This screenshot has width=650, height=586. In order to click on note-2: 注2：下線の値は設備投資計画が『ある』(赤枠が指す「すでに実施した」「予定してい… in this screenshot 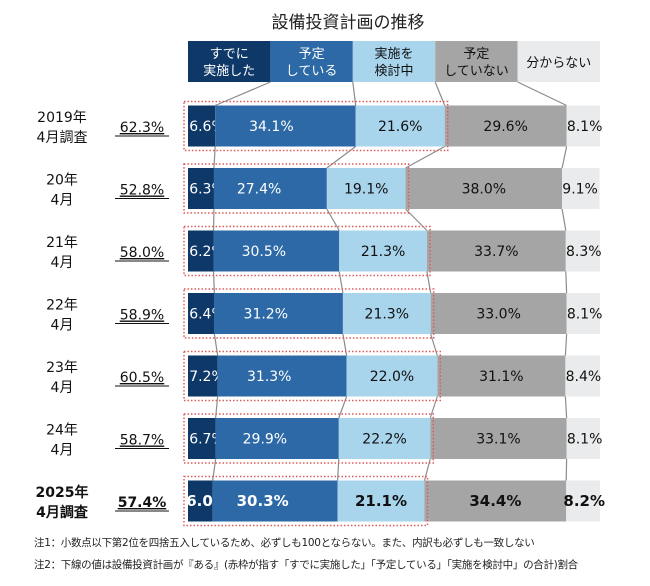, I will do `click(306, 565)`.